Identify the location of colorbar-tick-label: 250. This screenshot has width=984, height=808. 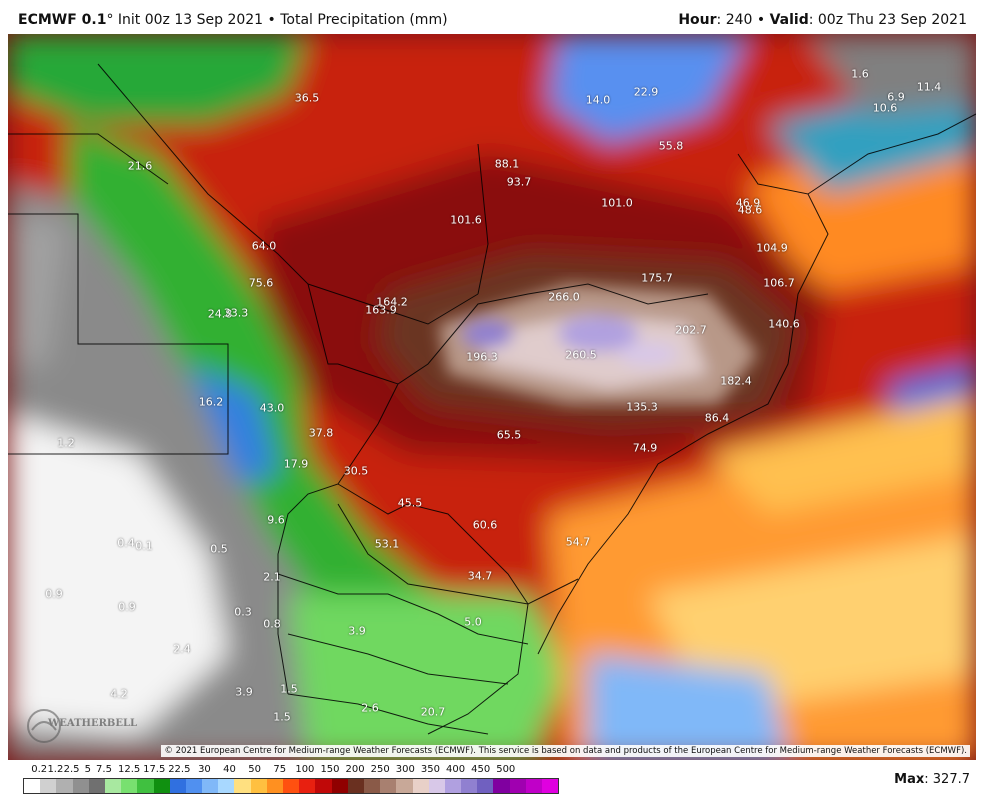
(380, 769).